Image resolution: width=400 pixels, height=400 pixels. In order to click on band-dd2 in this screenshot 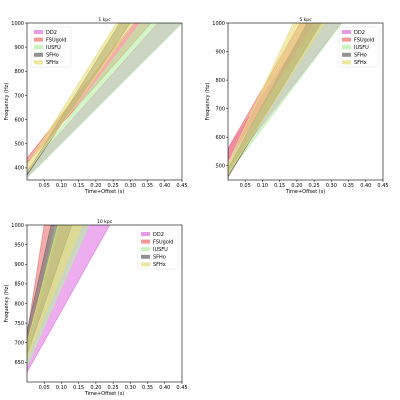, I will do `click(69, 299)`.